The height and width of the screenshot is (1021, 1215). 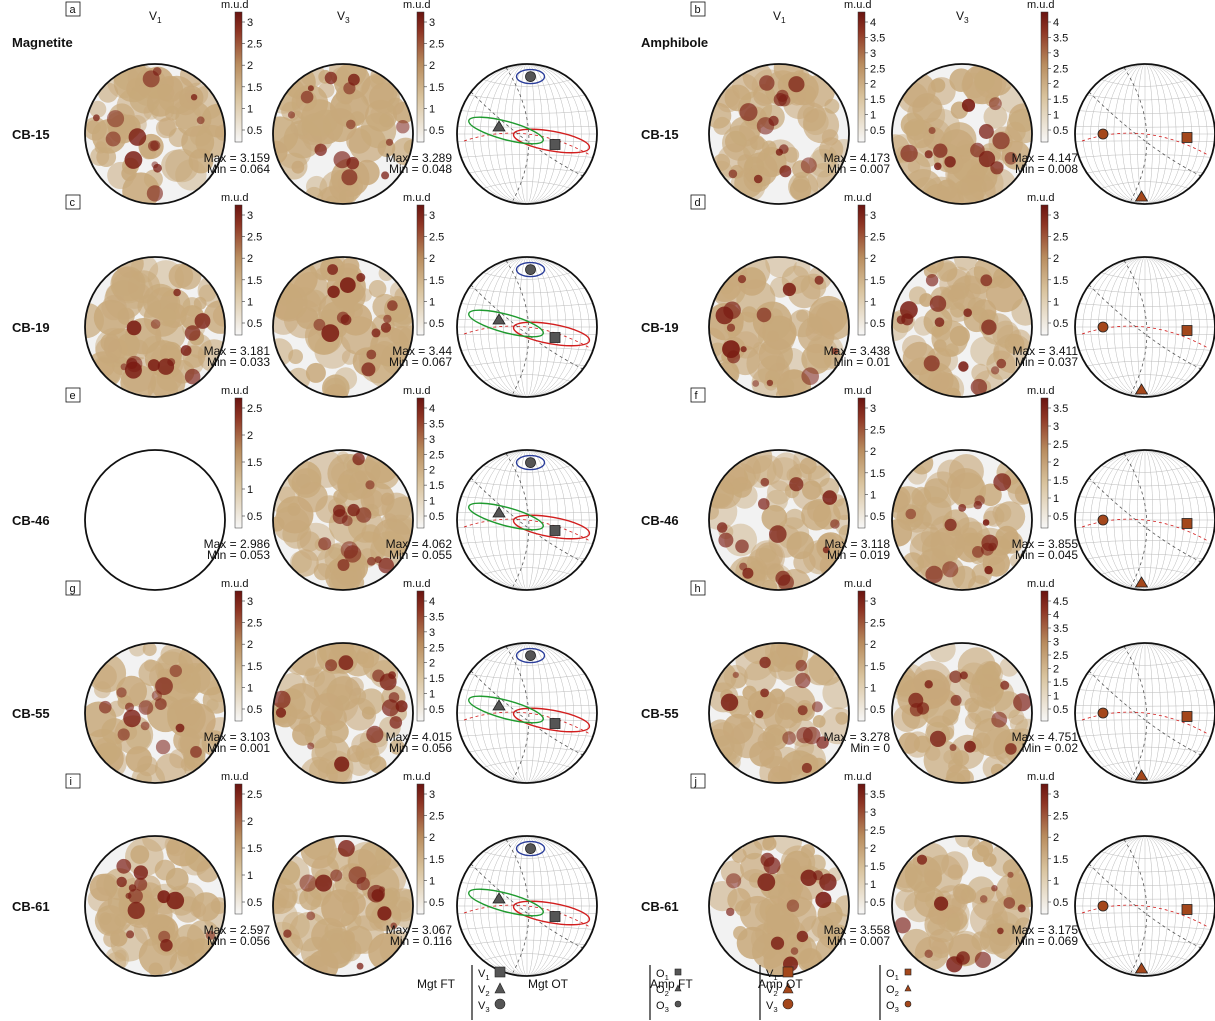 I want to click on min-value: Min = 0.067, so click(x=420, y=362).